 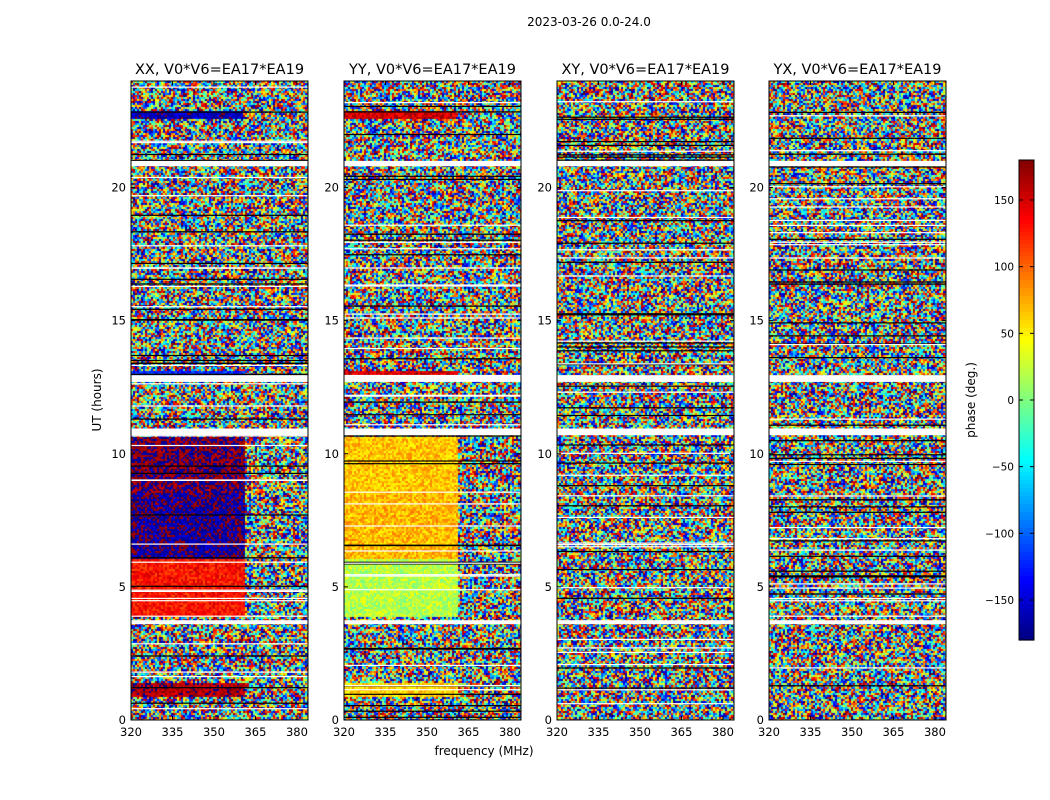 What do you see at coordinates (544, 454) in the screenshot?
I see `y-tick-label: 10` at bounding box center [544, 454].